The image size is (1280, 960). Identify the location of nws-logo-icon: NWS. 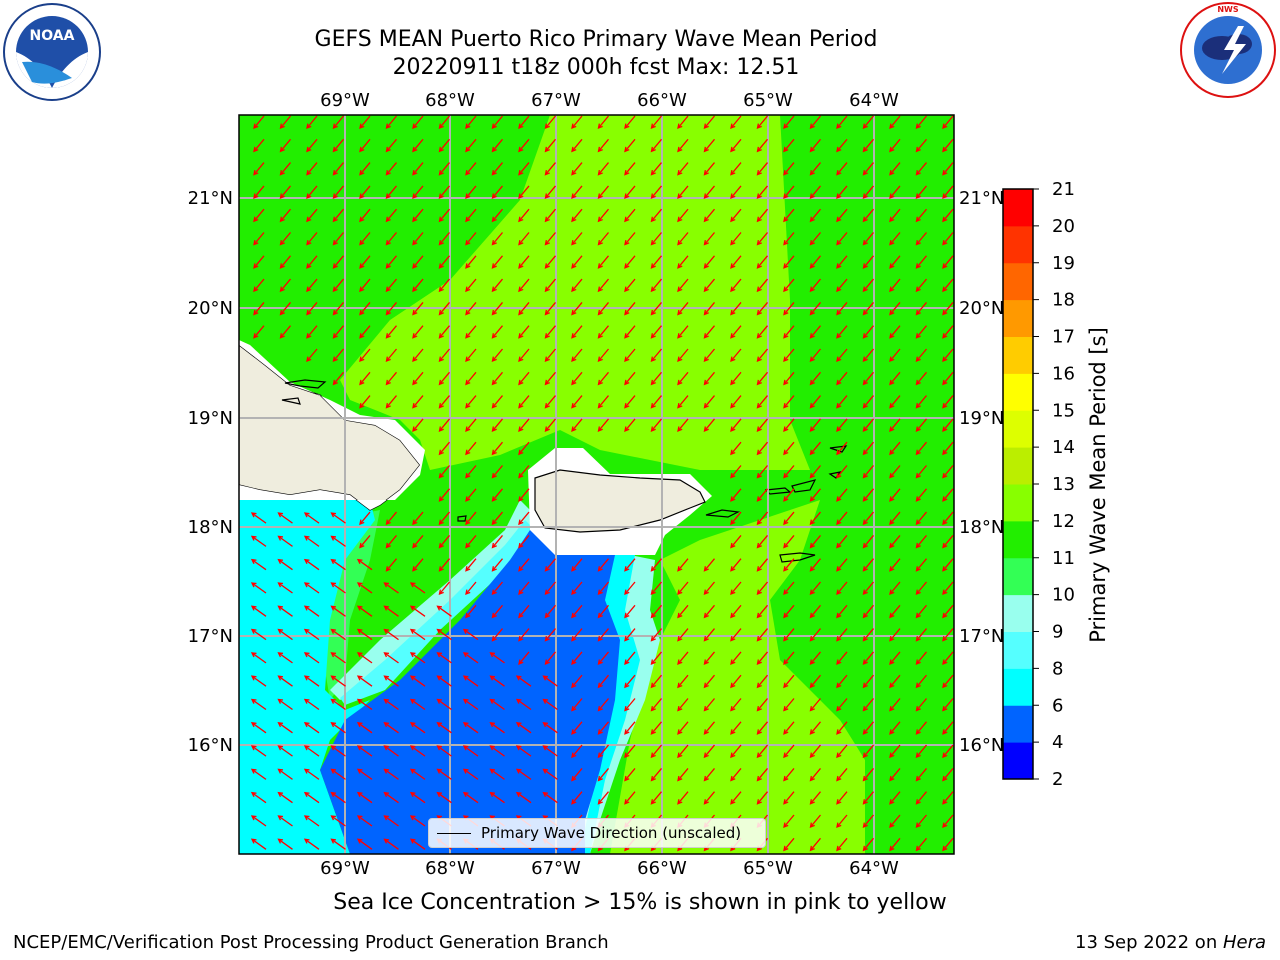
(1228, 50).